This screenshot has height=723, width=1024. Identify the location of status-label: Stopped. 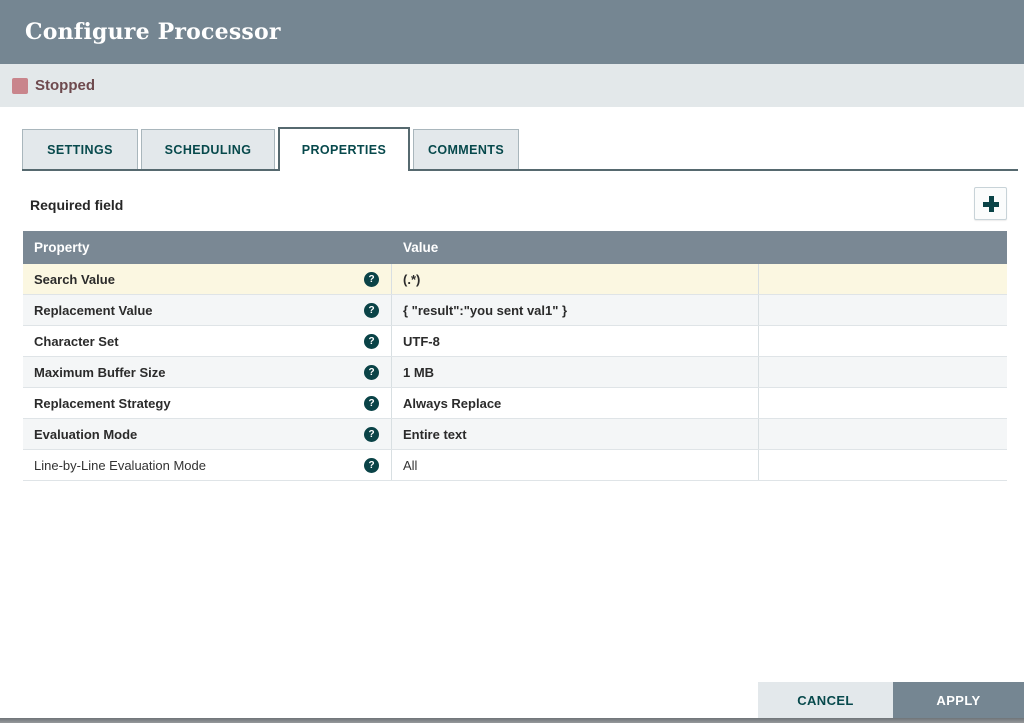
(65, 85).